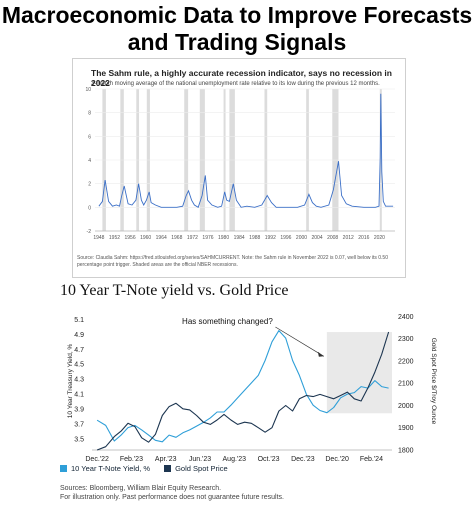 The width and height of the screenshot is (474, 516). What do you see at coordinates (176, 238) in the screenshot?
I see `x-tick-label-5: 1968` at bounding box center [176, 238].